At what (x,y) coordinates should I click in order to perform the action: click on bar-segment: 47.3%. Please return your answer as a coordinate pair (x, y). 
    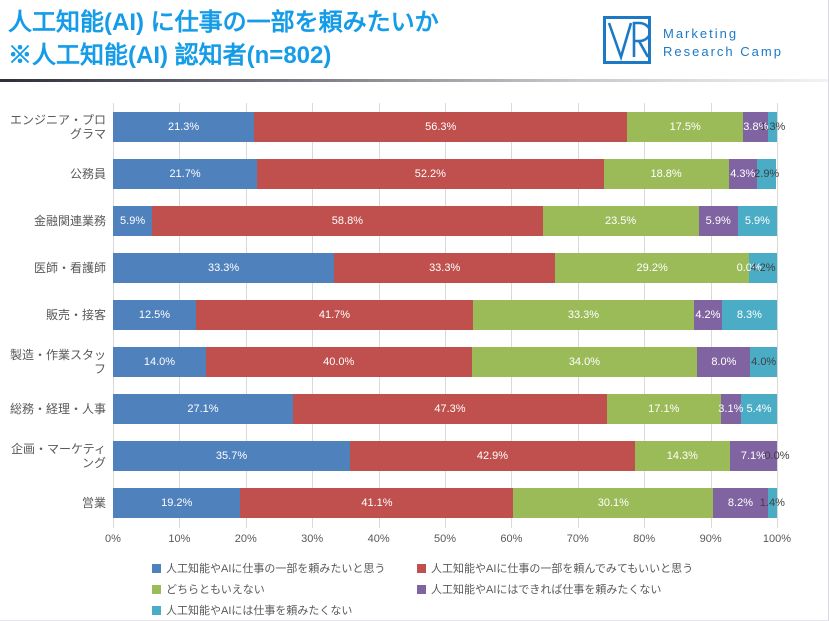
    Looking at the image, I should click on (449, 409).